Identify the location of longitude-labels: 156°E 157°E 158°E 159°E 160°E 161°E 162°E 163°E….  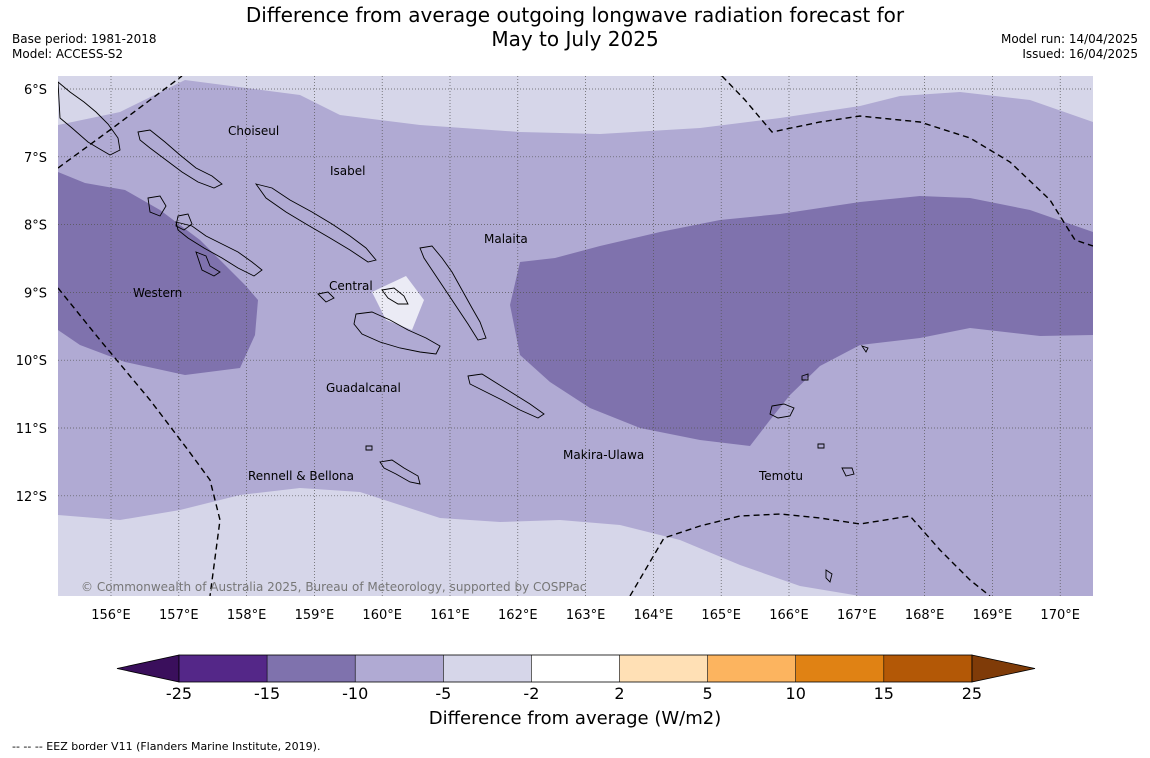
(585, 615).